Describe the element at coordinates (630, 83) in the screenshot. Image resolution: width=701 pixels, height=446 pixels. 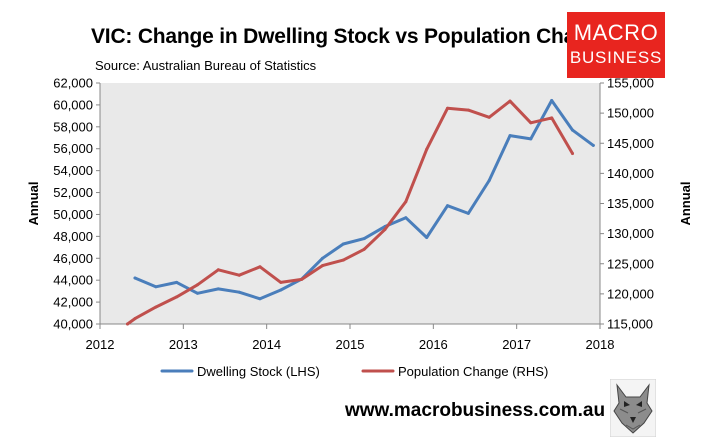
I see `y-tick-right-label: 155,000` at that location.